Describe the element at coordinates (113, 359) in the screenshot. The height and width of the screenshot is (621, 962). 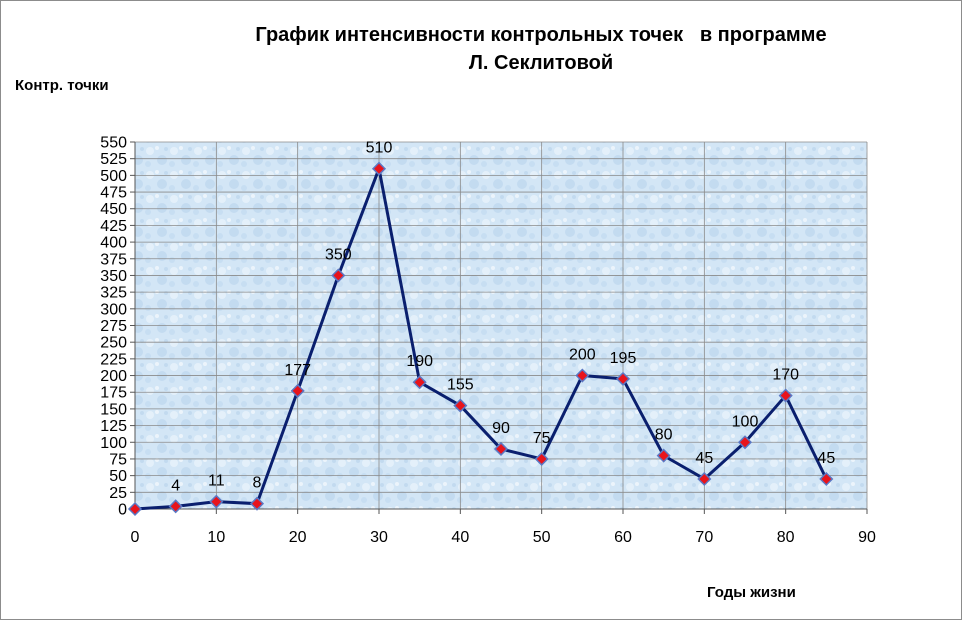
I see `y-tick-label: 225` at that location.